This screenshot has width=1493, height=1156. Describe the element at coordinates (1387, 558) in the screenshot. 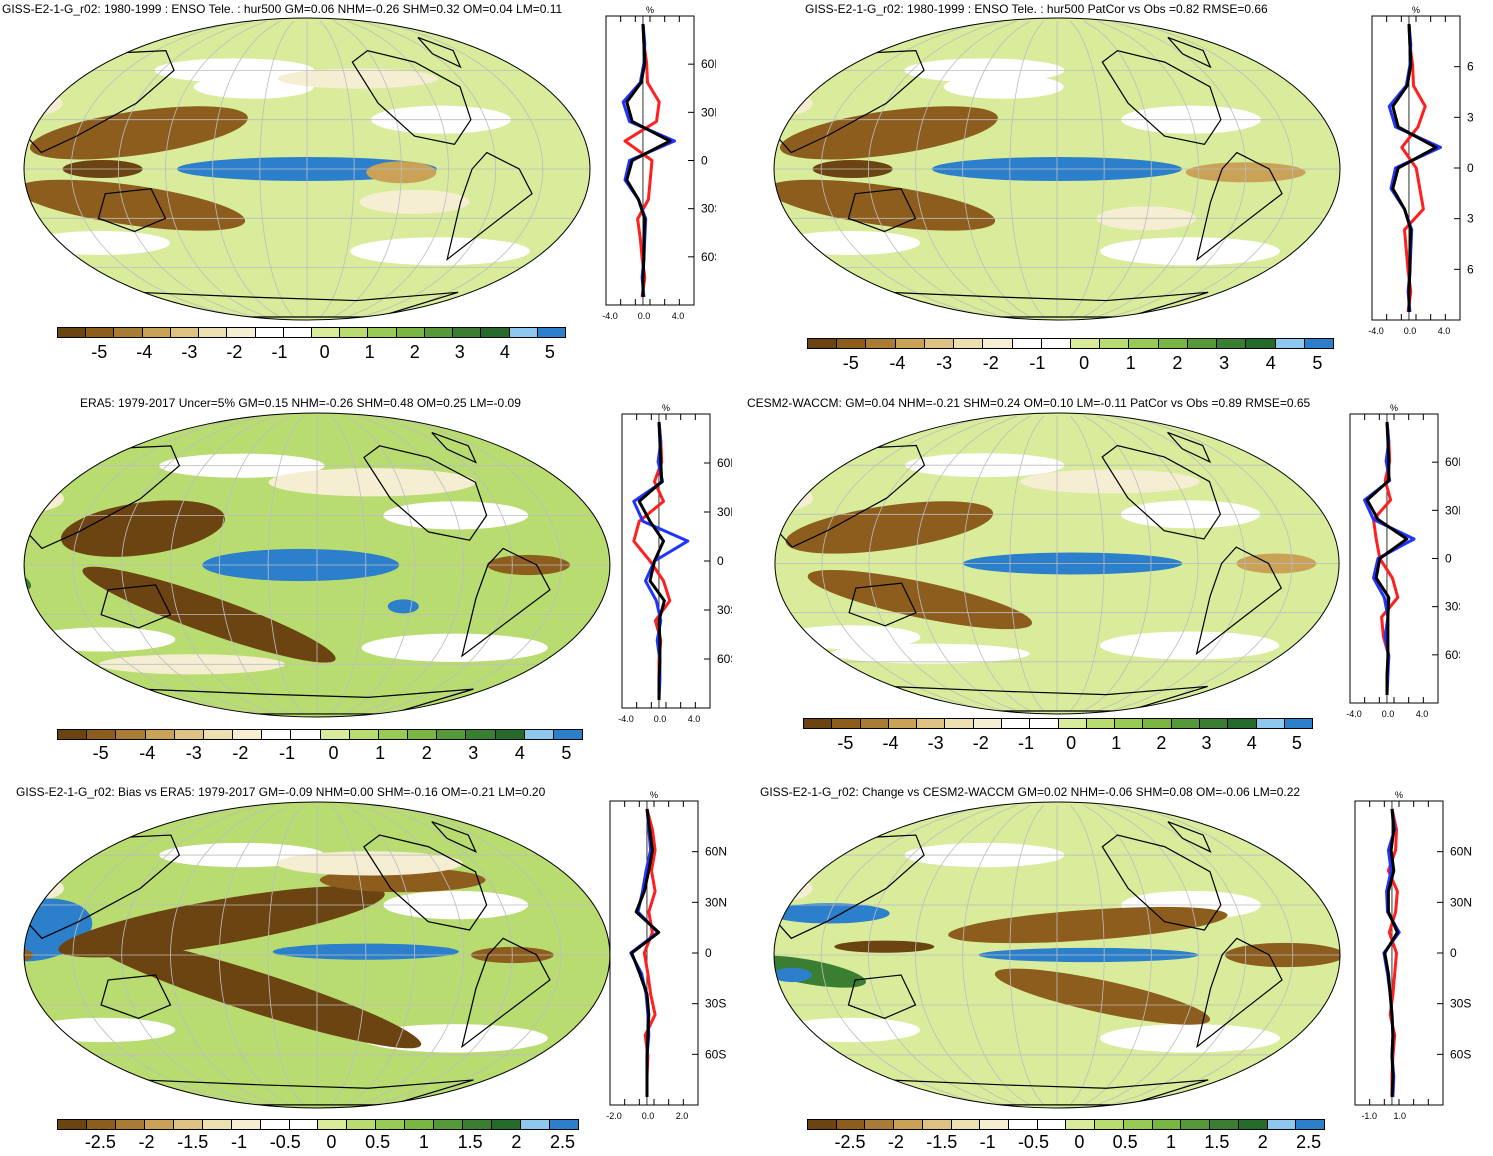

I see `model-line` at that location.